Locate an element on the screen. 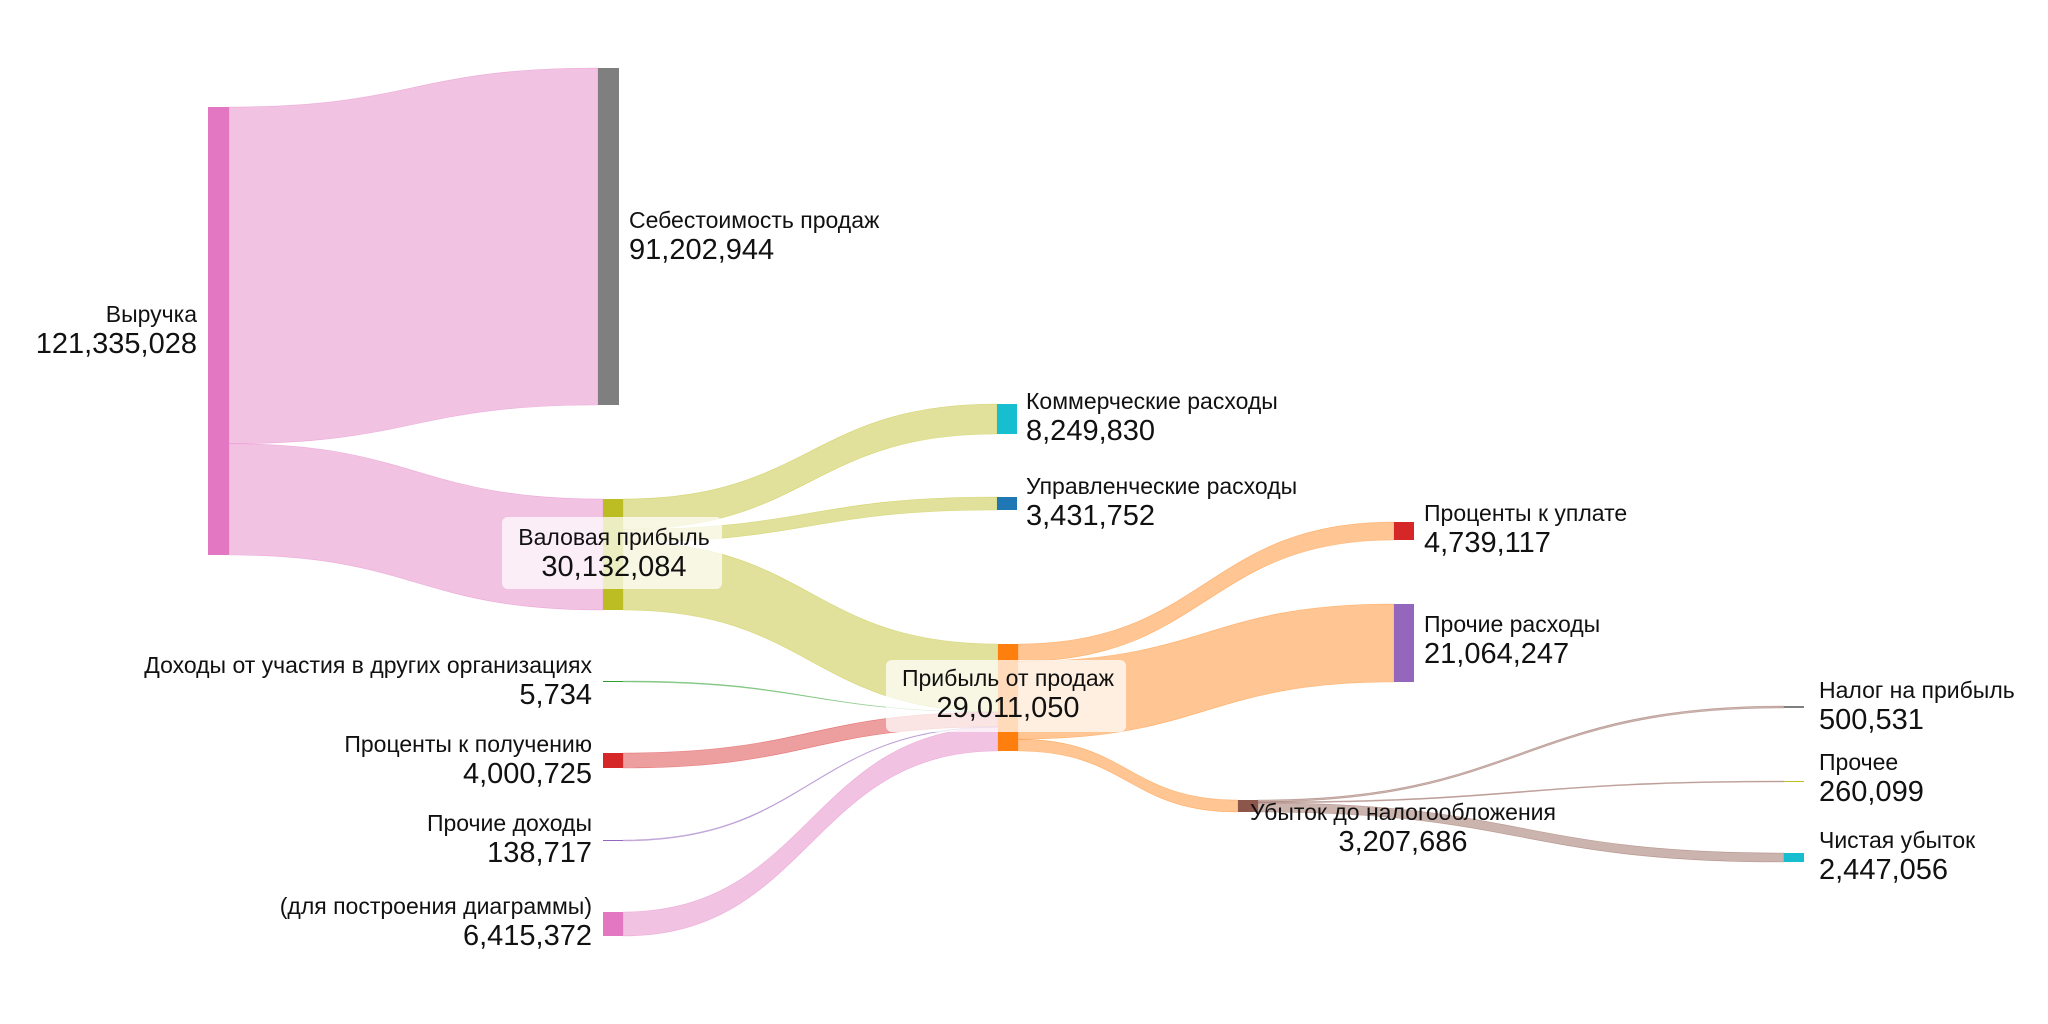 Image resolution: width=2048 pixels, height=1024 pixels. node-other_inc is located at coordinates (613, 840).